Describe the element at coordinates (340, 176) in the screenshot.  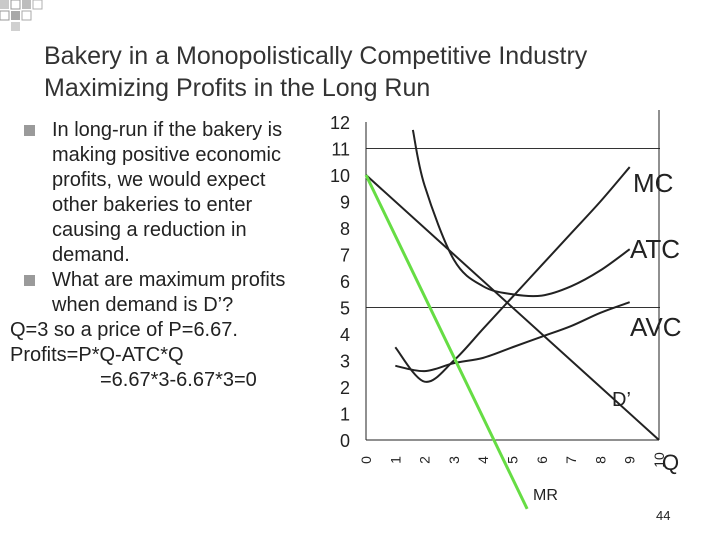
I see `y-tick-label: 10` at that location.